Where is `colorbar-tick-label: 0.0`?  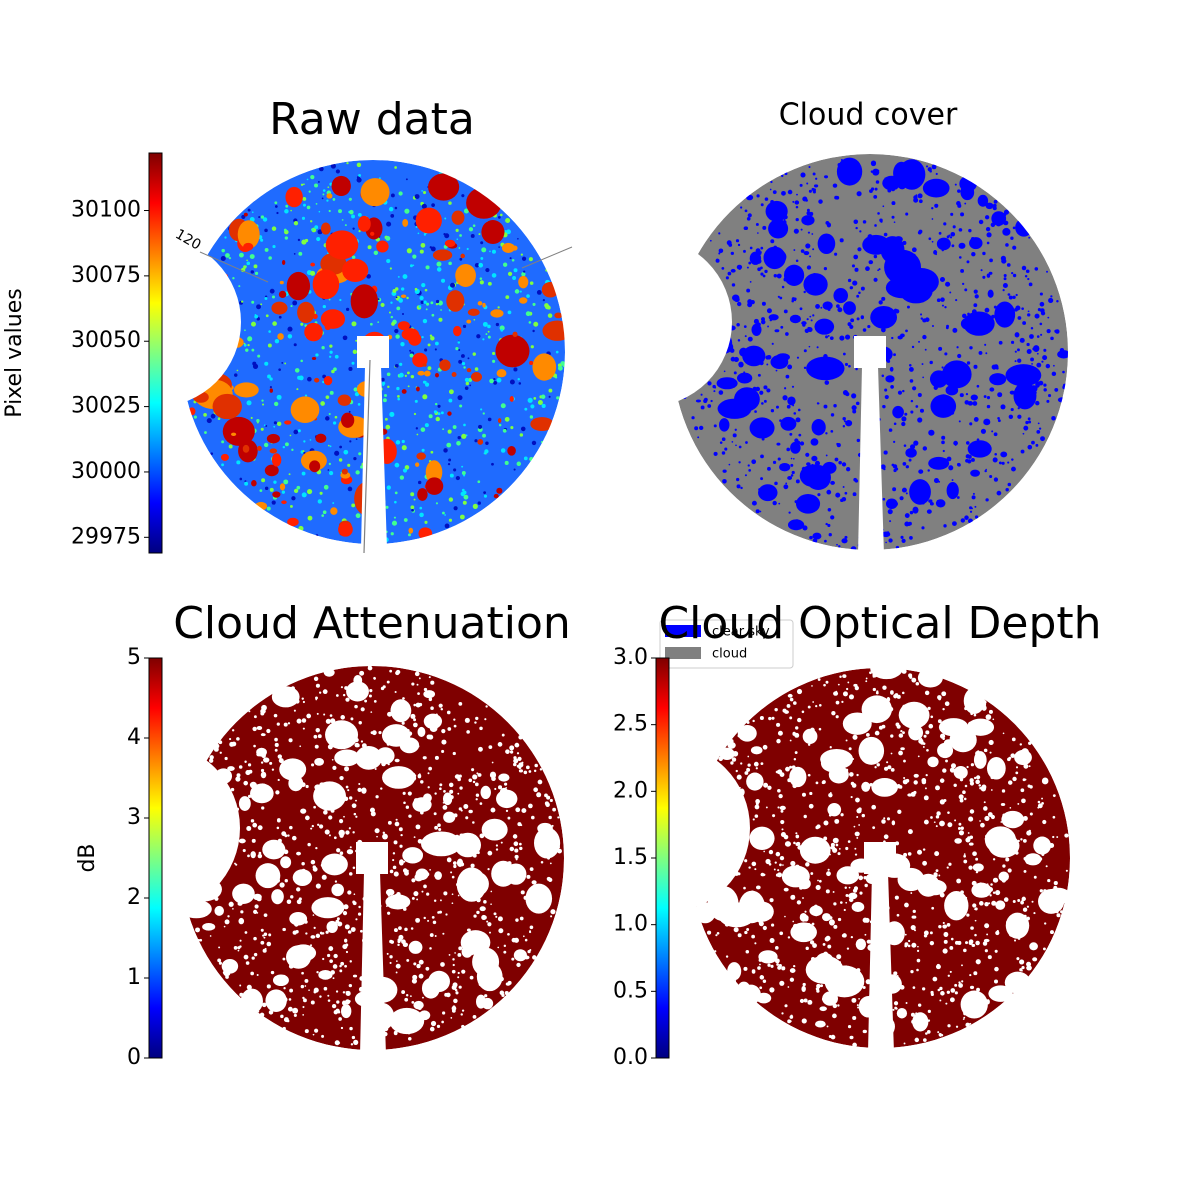 colorbar-tick-label: 0.0 is located at coordinates (630, 1057).